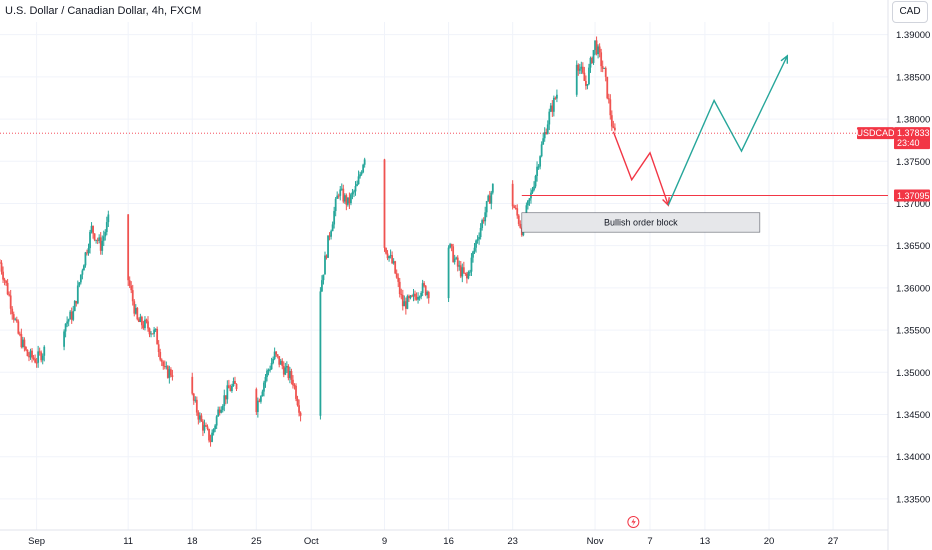 The width and height of the screenshot is (932, 550). What do you see at coordinates (910, 12) in the screenshot?
I see `currency-button: CAD` at bounding box center [910, 12].